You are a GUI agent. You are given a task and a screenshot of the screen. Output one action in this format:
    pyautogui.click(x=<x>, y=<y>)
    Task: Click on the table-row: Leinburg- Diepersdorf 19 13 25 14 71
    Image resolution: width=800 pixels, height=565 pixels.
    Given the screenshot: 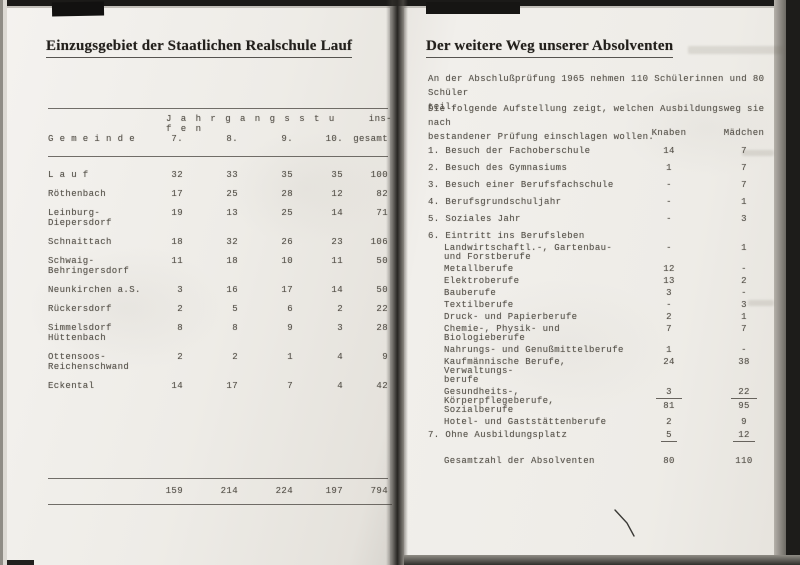 What is the action you would take?
    pyautogui.click(x=220, y=218)
    